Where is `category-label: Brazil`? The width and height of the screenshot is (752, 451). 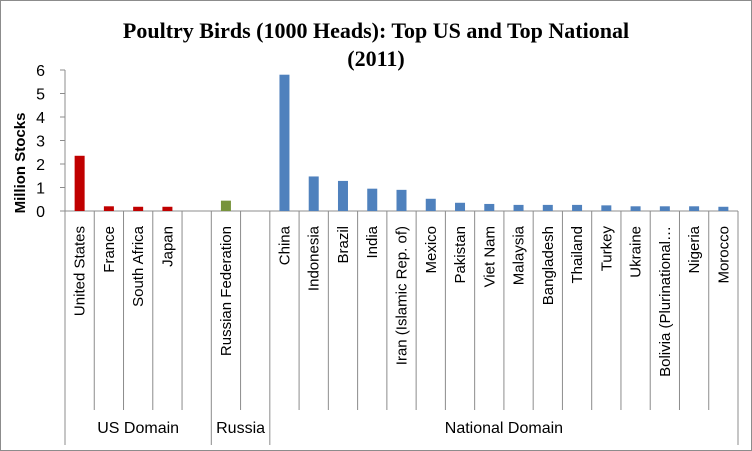
category-label: Brazil is located at coordinates (343, 245).